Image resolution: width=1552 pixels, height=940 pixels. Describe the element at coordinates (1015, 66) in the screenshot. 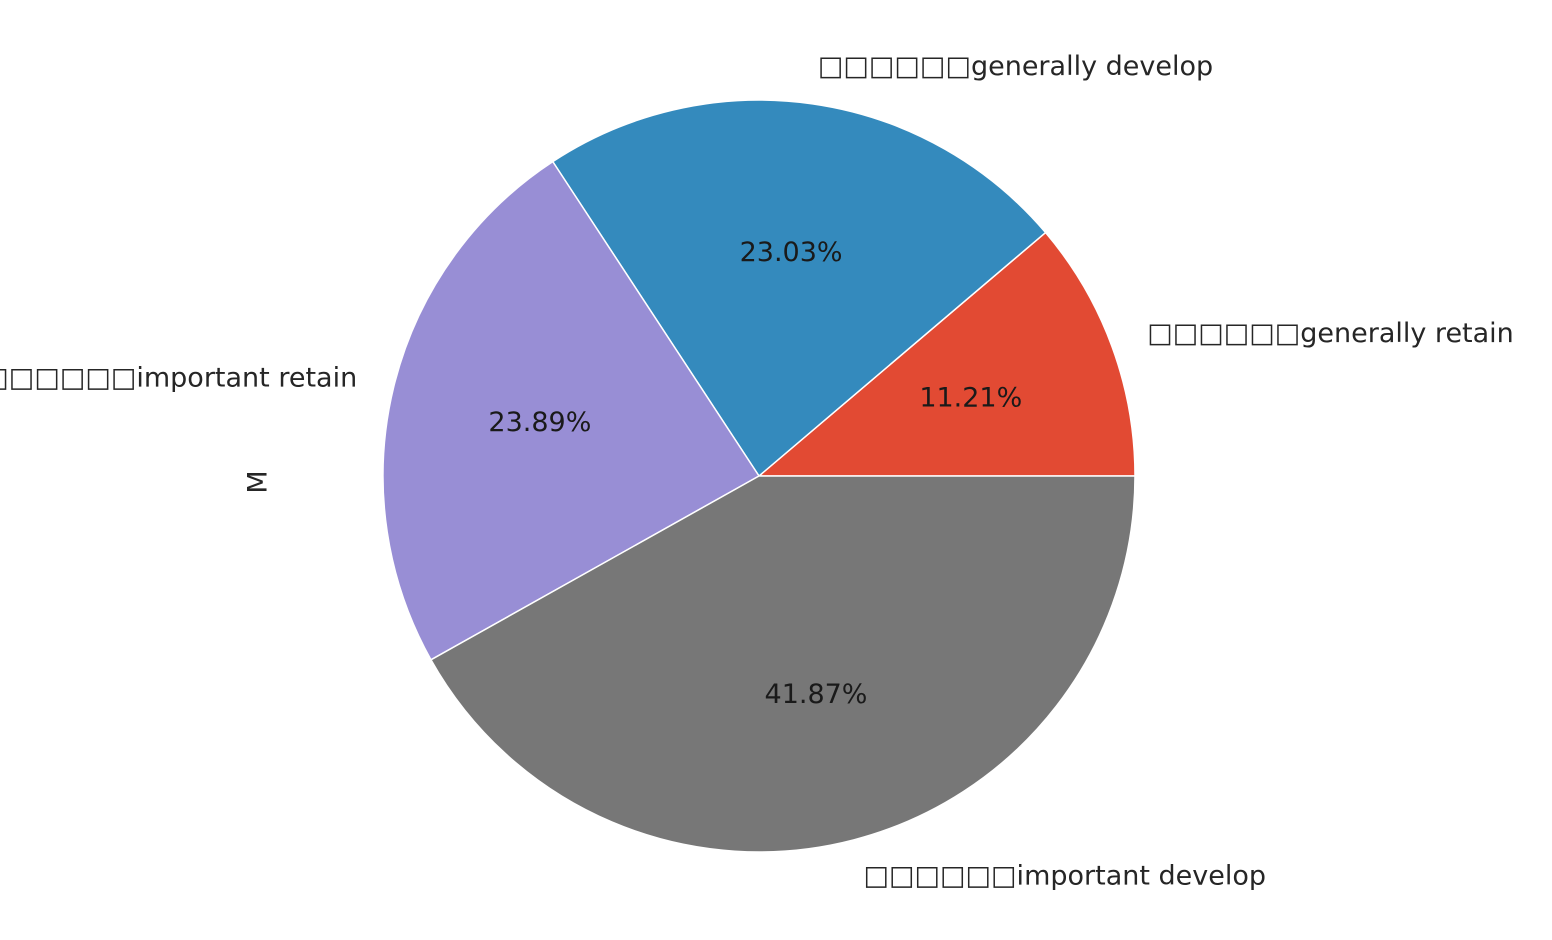

I see `slice-category-label: □□□□□□generally develop` at that location.